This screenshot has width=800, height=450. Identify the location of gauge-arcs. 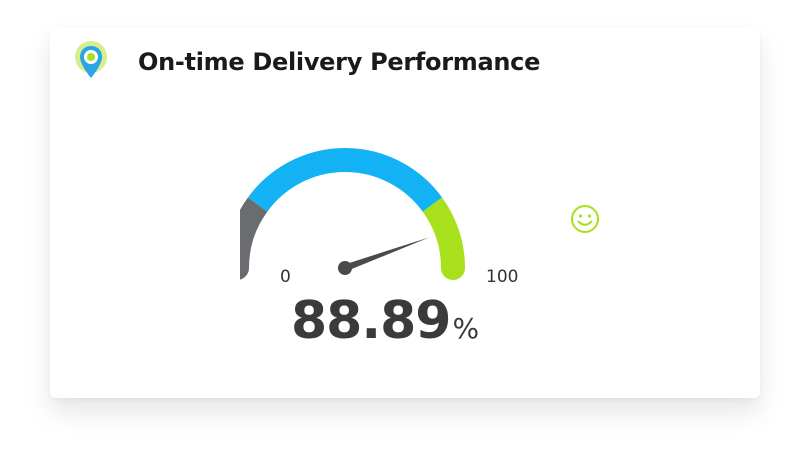
(352, 214).